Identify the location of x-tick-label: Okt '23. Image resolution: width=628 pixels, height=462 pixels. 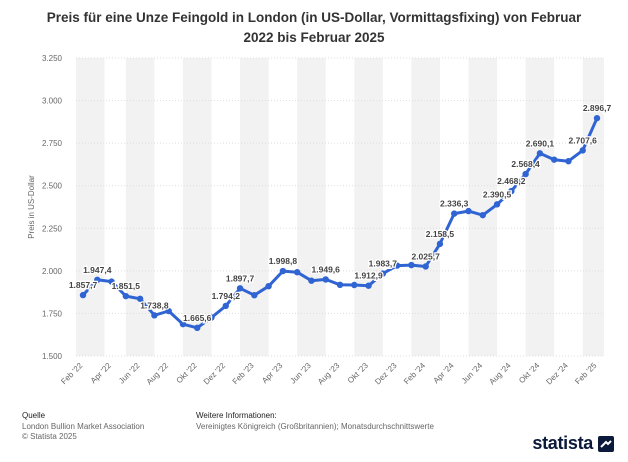
(358, 373).